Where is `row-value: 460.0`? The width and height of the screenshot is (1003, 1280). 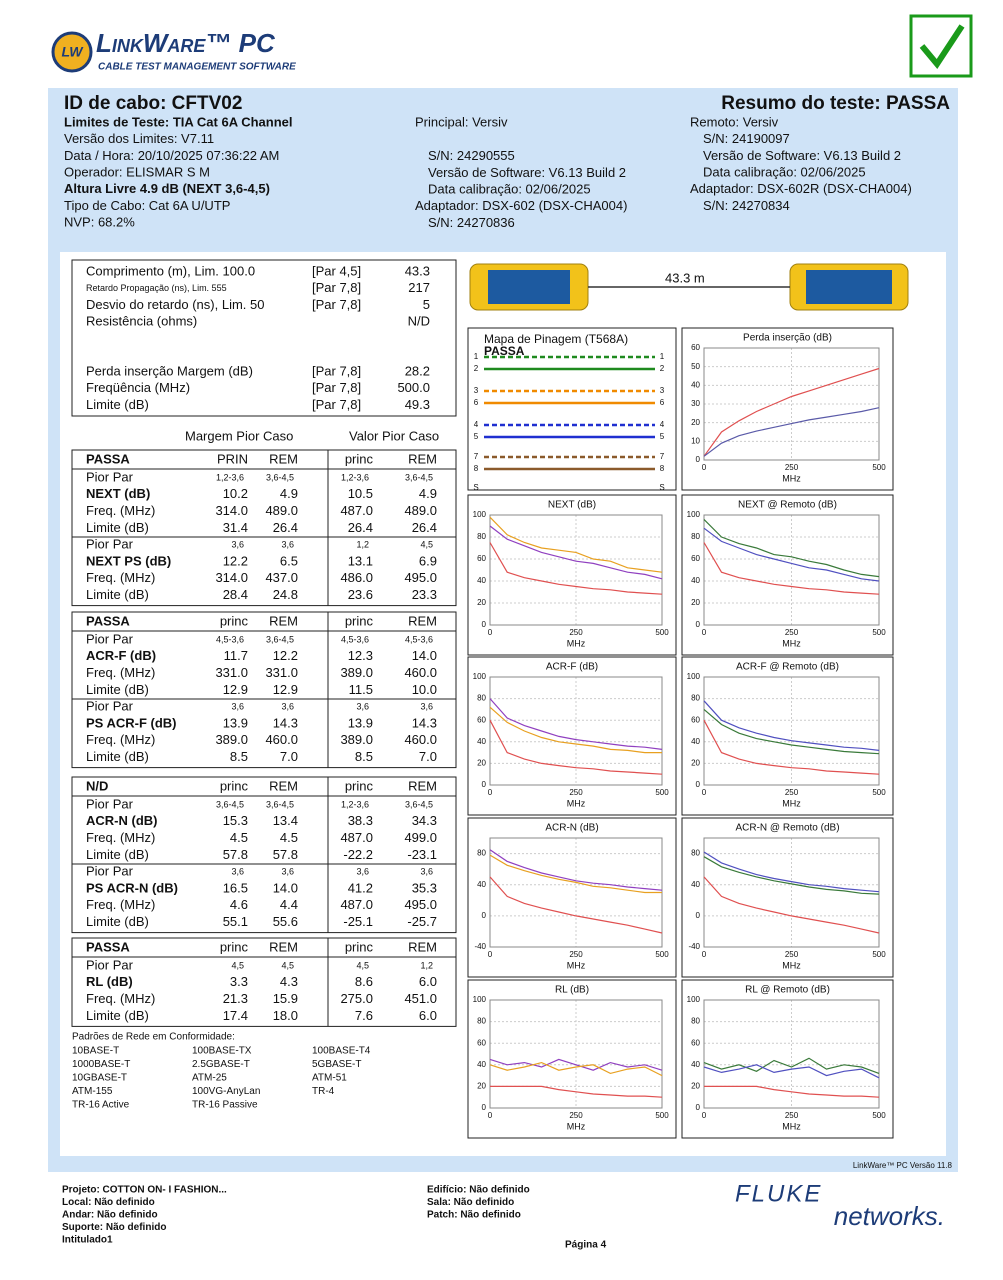 row-value: 460.0 is located at coordinates (420, 739).